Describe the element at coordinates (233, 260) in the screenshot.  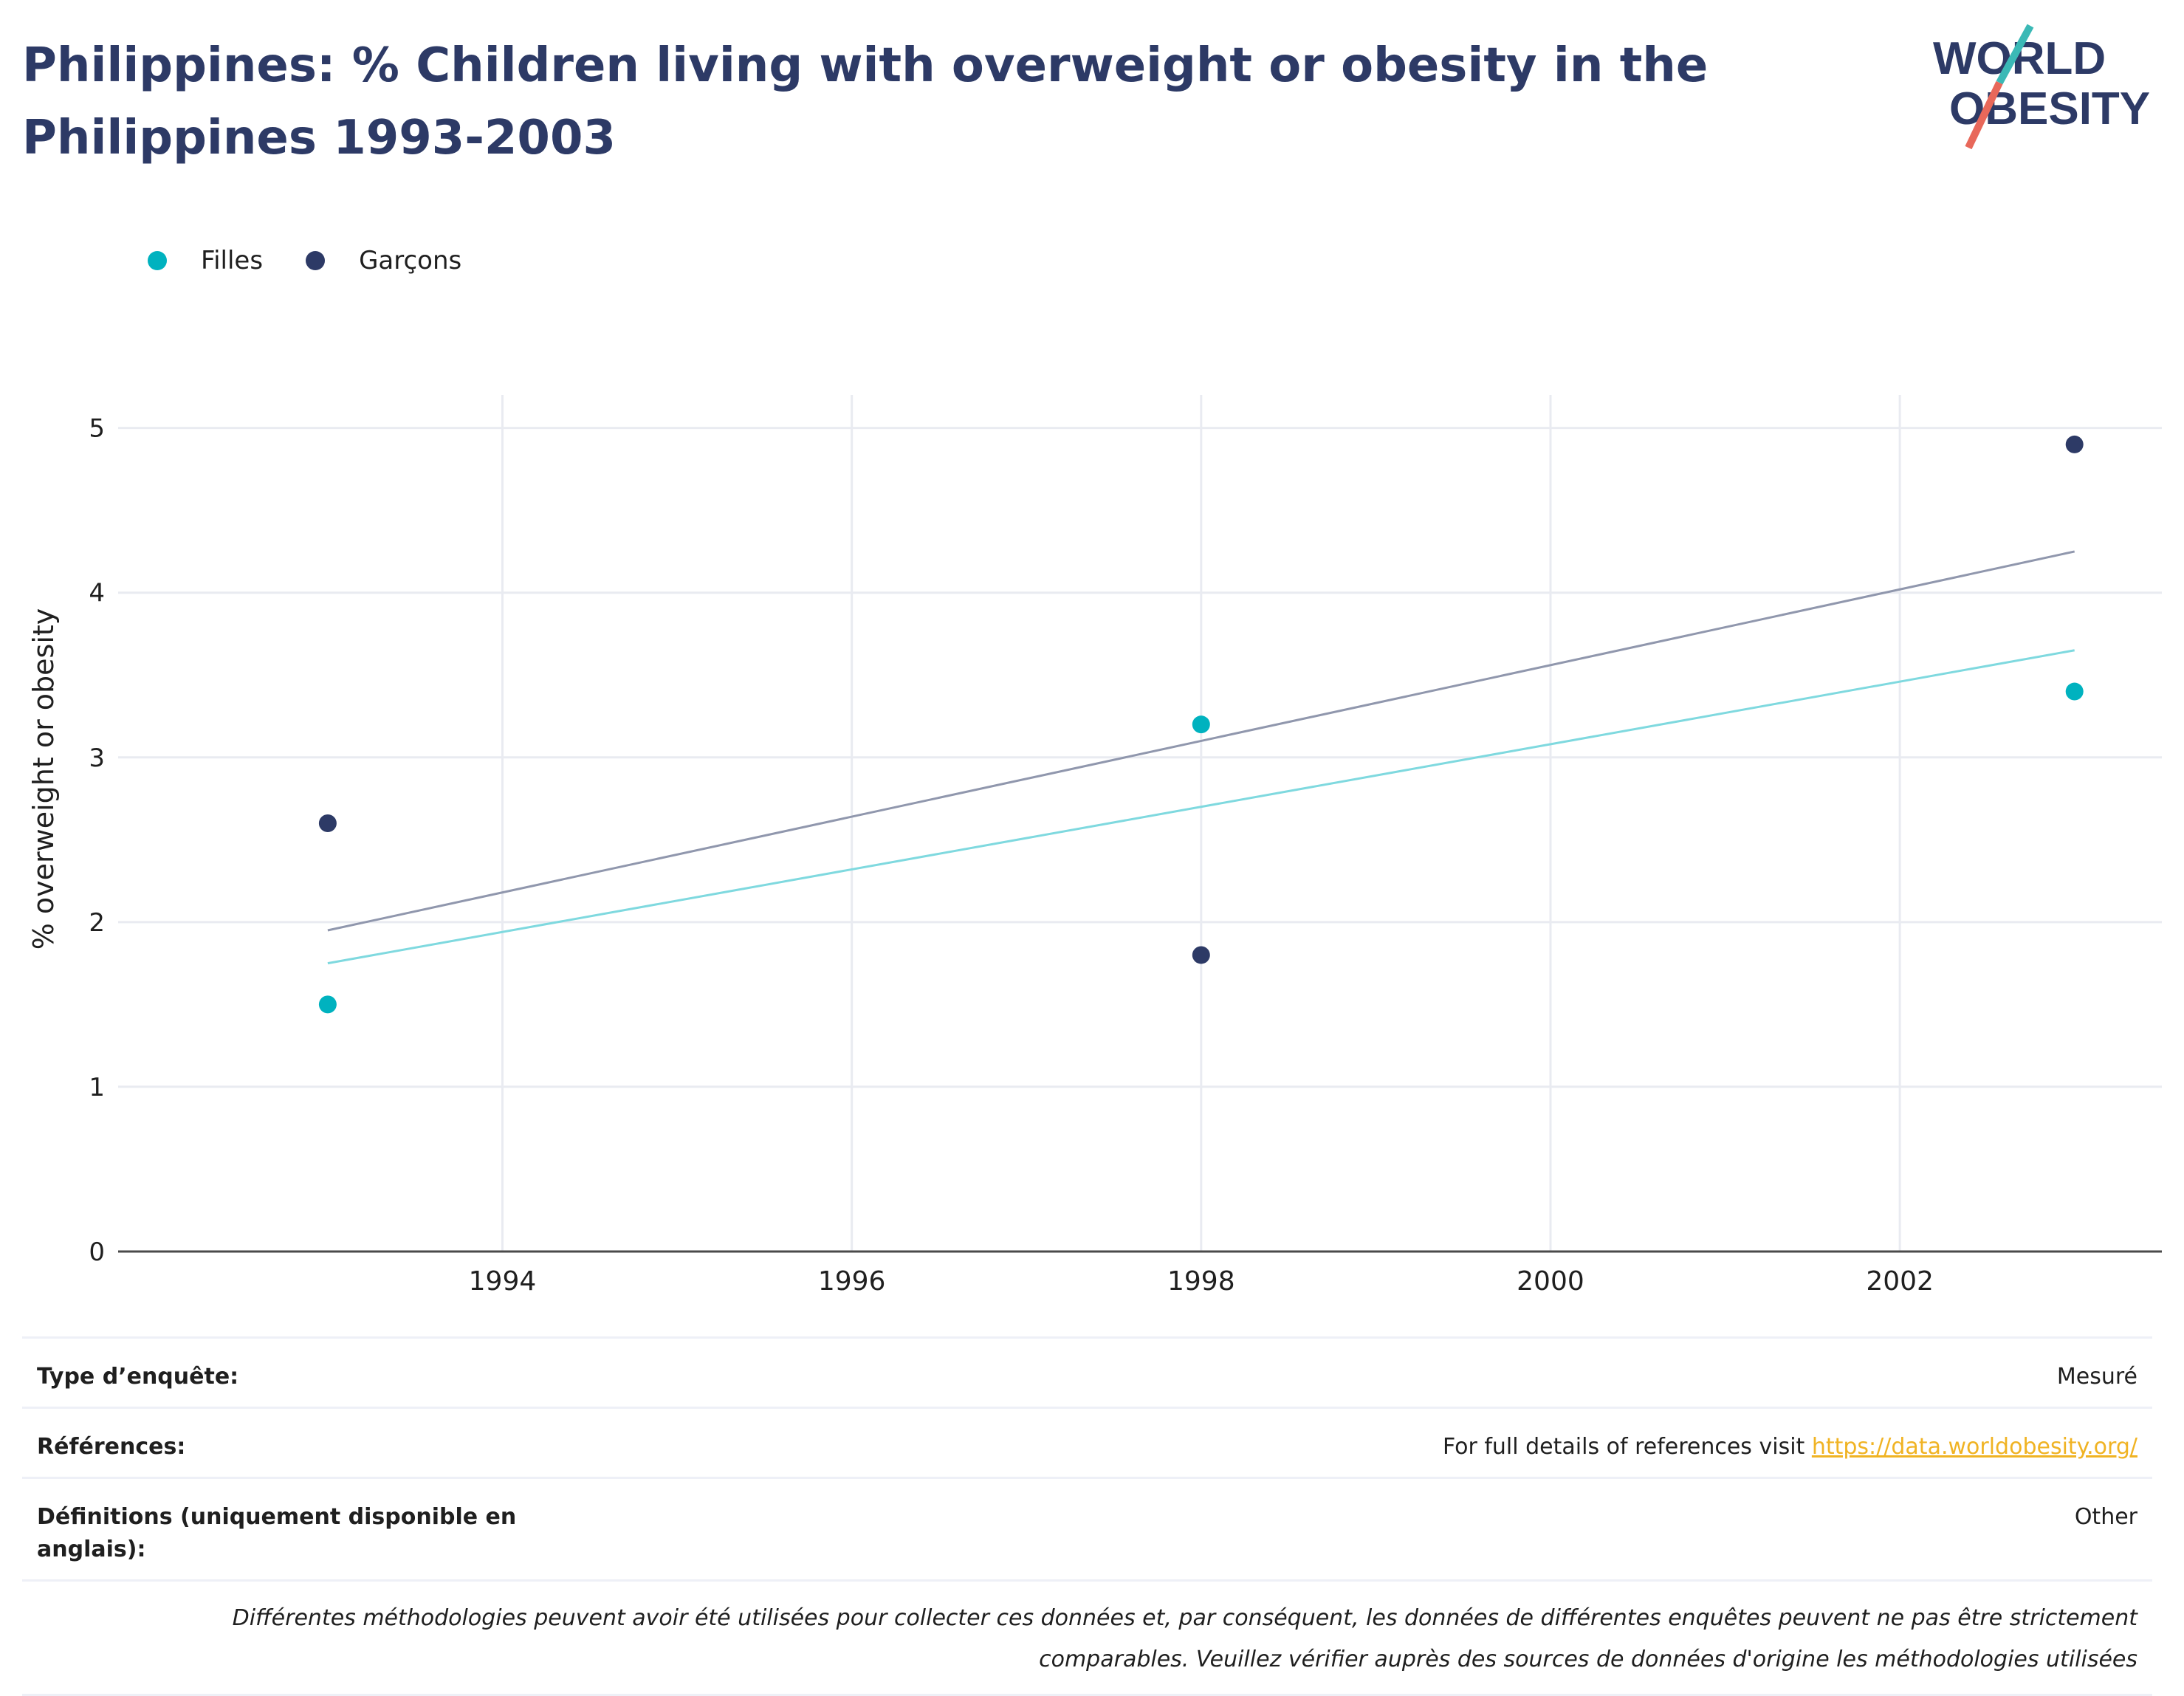
I see `legend-label-filles: Filles` at that location.